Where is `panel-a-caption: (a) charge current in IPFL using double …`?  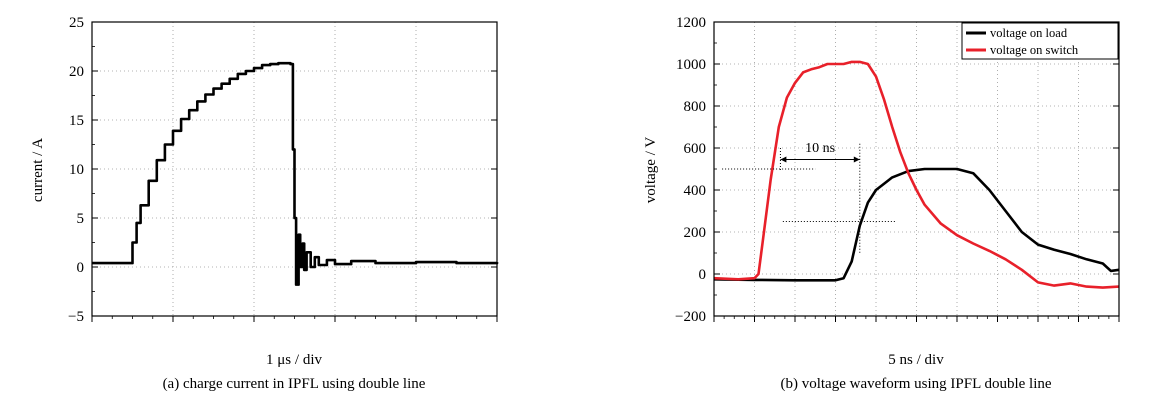 panel-a-caption: (a) charge current in IPFL using double … is located at coordinates (294, 384).